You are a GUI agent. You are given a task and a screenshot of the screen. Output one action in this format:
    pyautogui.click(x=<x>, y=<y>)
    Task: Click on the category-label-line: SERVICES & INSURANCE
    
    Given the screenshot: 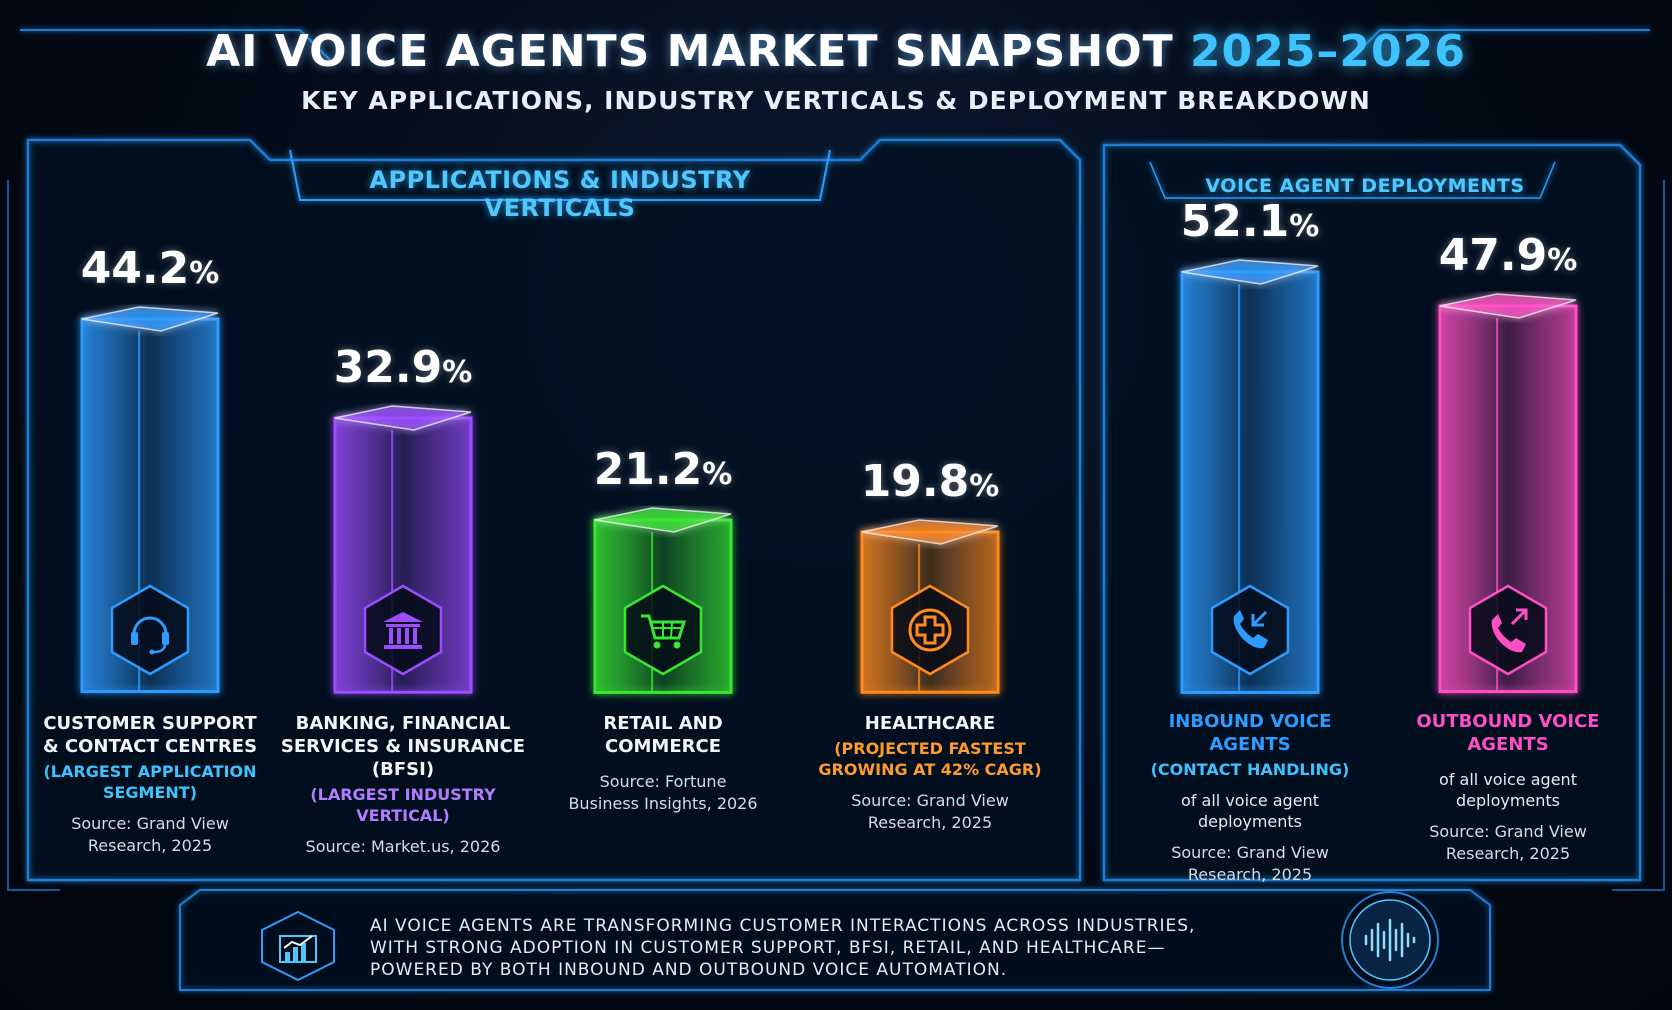 What is the action you would take?
    pyautogui.click(x=403, y=746)
    